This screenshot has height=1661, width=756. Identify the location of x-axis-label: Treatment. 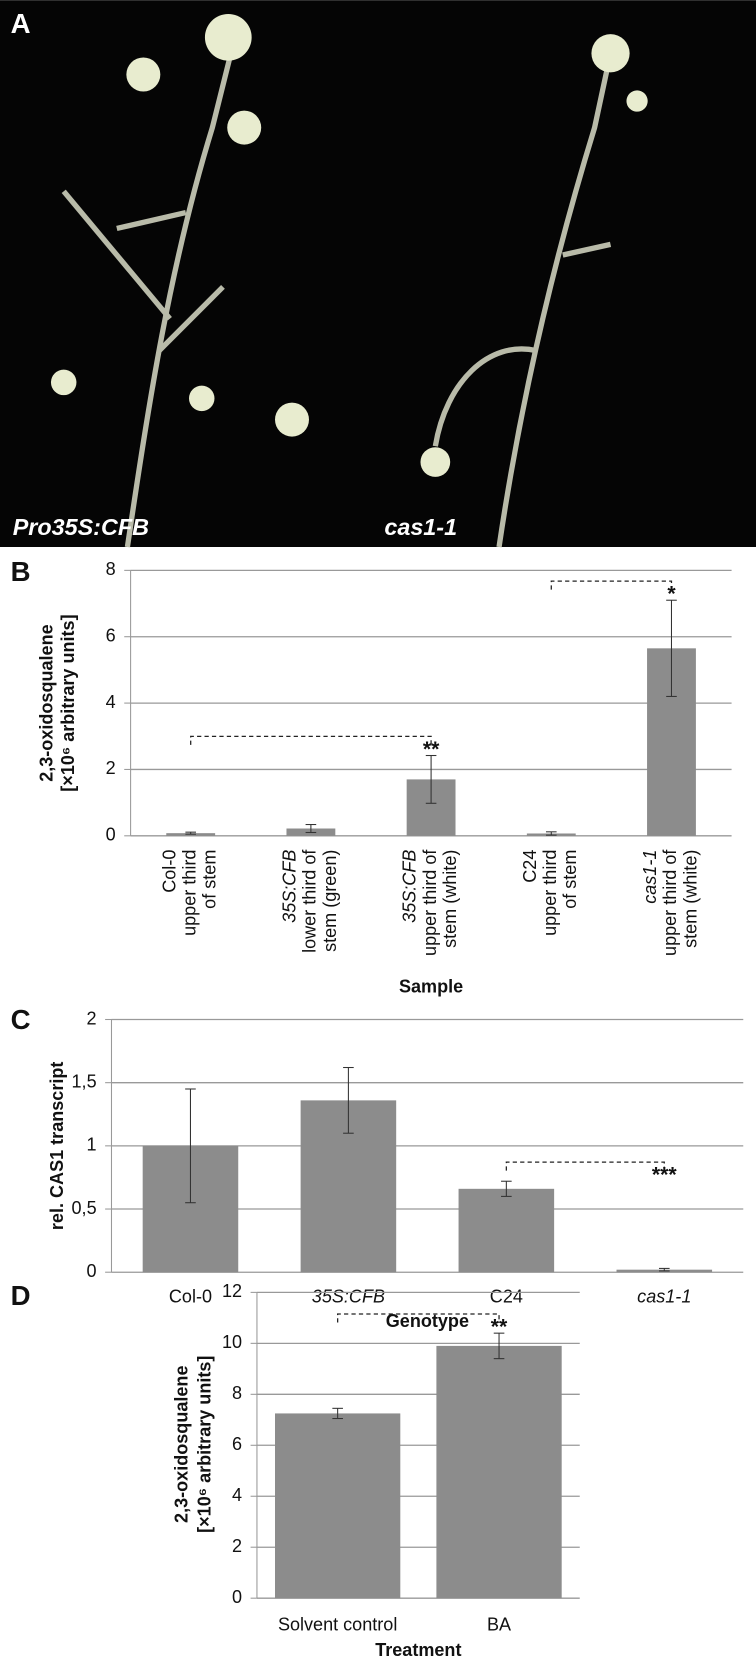
(418, 1650).